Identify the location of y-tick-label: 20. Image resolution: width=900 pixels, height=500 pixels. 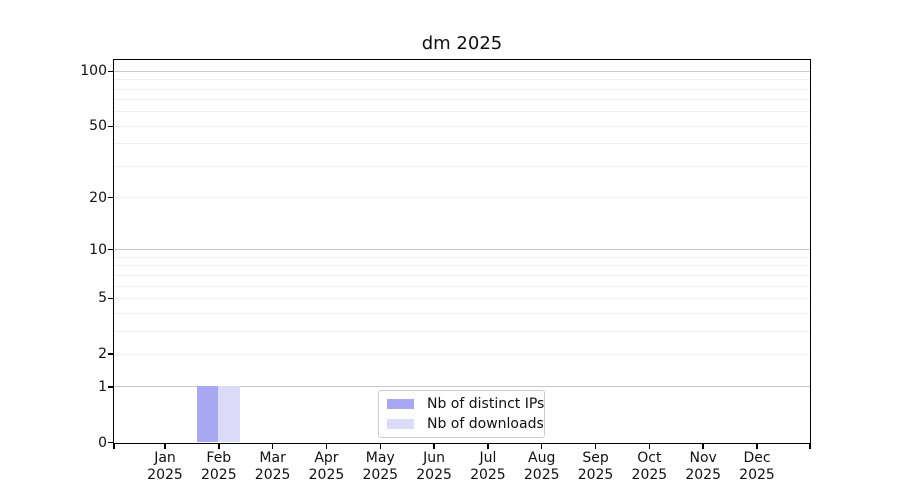
(98, 197).